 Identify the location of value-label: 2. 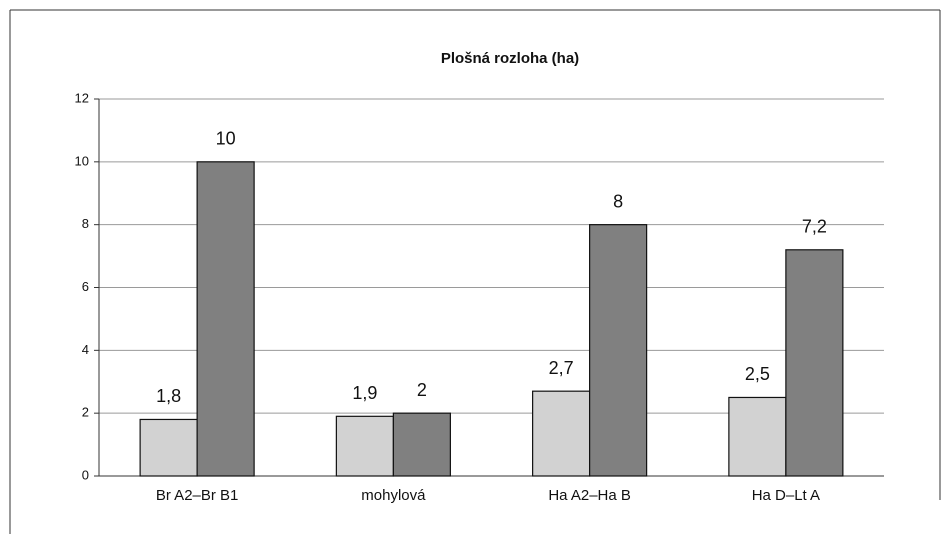
(422, 390).